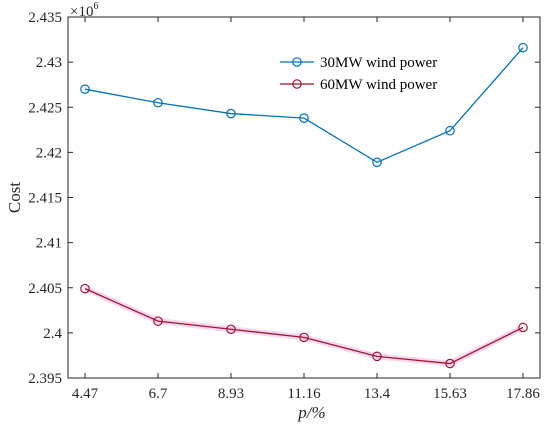  I want to click on y-tick-label: 2.43, so click(49, 63).